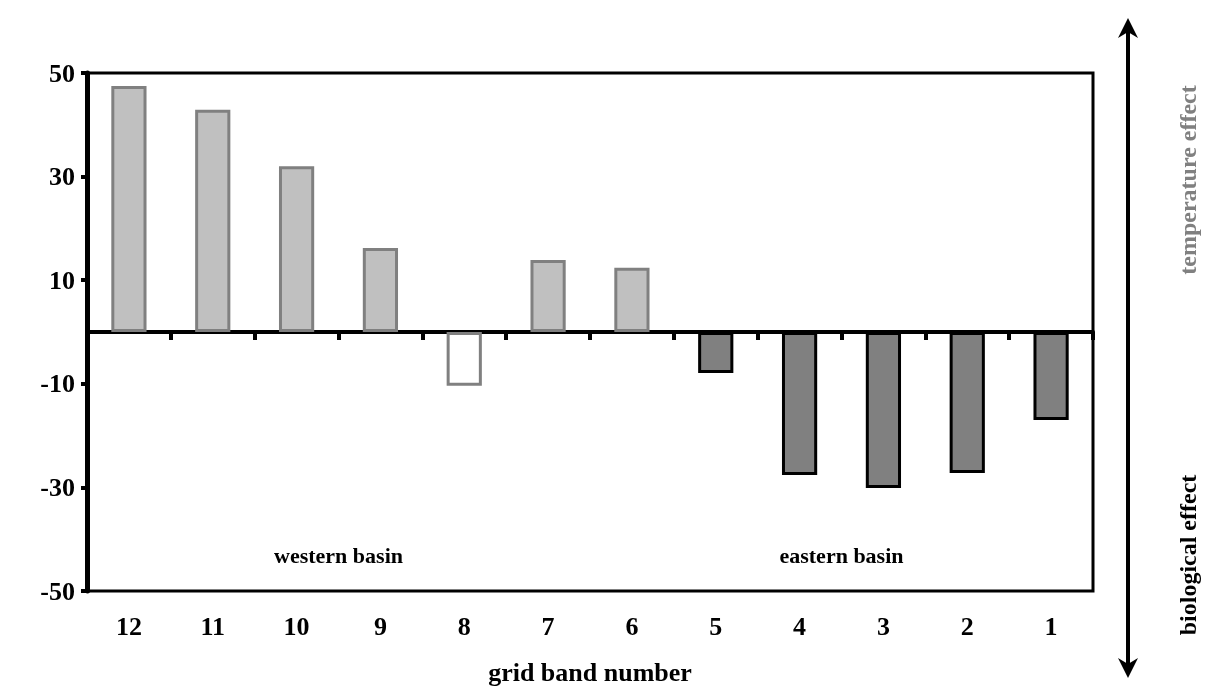 The height and width of the screenshot is (698, 1210). I want to click on annotation: western basin, so click(338, 555).